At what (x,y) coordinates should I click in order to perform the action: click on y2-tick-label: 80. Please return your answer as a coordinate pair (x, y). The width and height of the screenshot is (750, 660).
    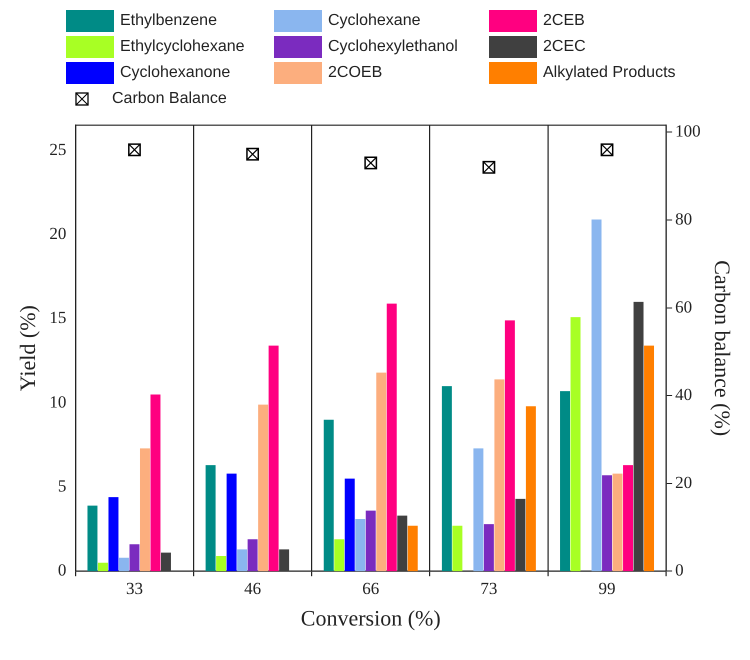
    Looking at the image, I should click on (683, 218).